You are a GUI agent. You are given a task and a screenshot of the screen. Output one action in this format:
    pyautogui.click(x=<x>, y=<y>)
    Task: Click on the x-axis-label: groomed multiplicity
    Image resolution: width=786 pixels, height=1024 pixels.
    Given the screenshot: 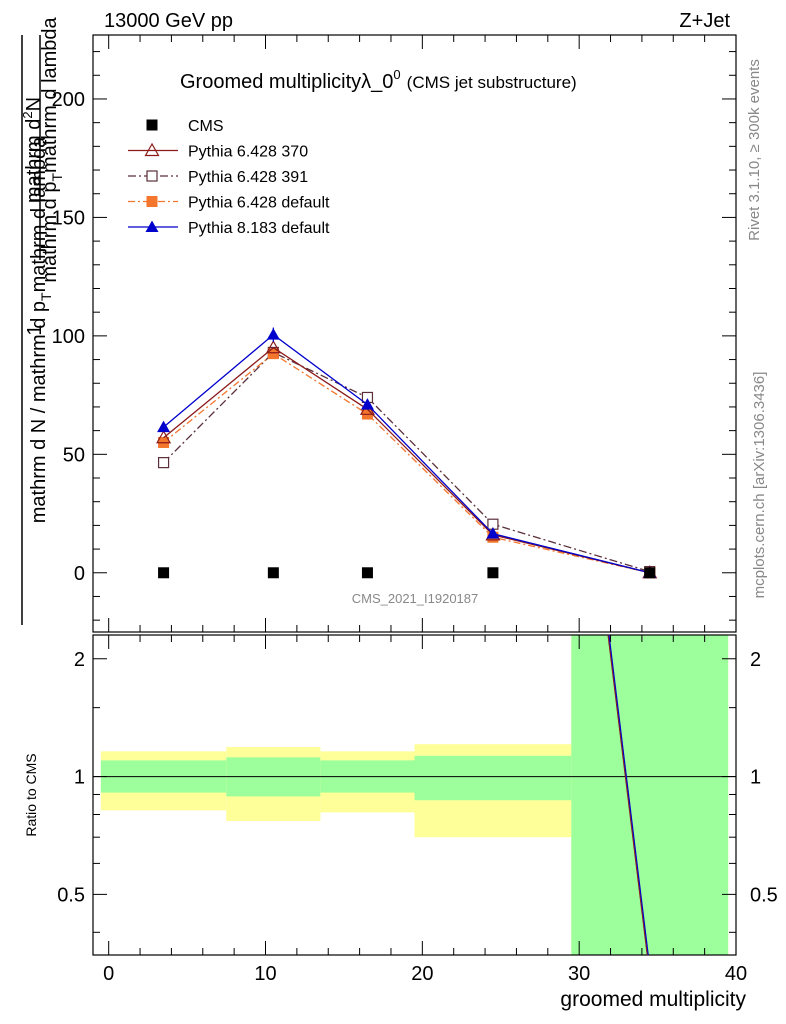 What is the action you would take?
    pyautogui.click(x=653, y=999)
    